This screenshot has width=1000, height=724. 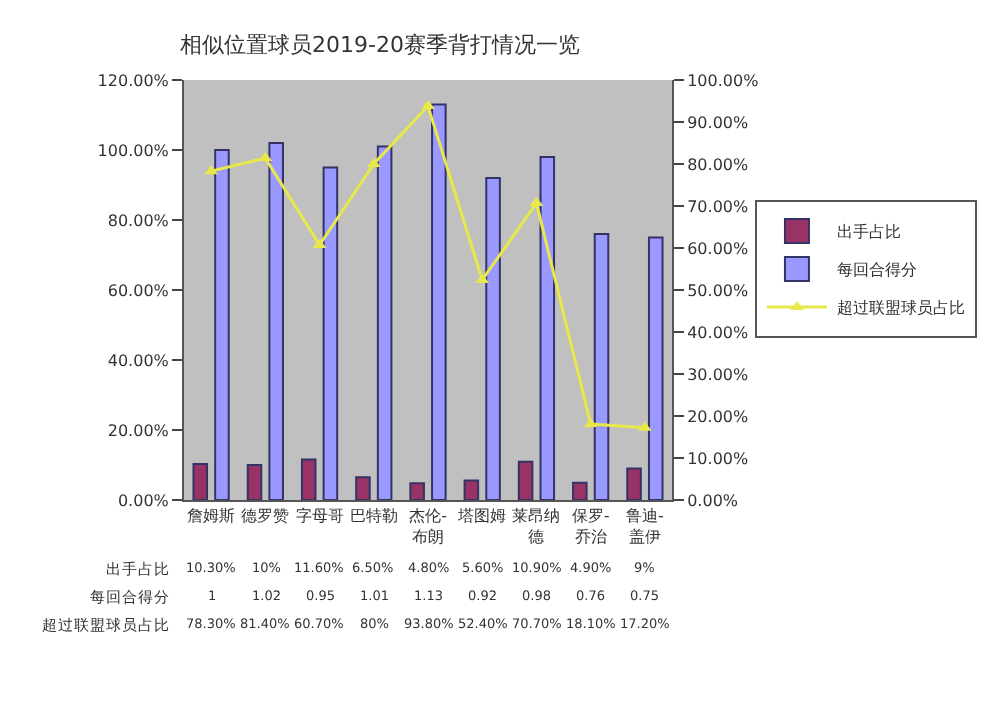 What do you see at coordinates (718, 332) in the screenshot?
I see `y2-tick-label: 40.00%` at bounding box center [718, 332].